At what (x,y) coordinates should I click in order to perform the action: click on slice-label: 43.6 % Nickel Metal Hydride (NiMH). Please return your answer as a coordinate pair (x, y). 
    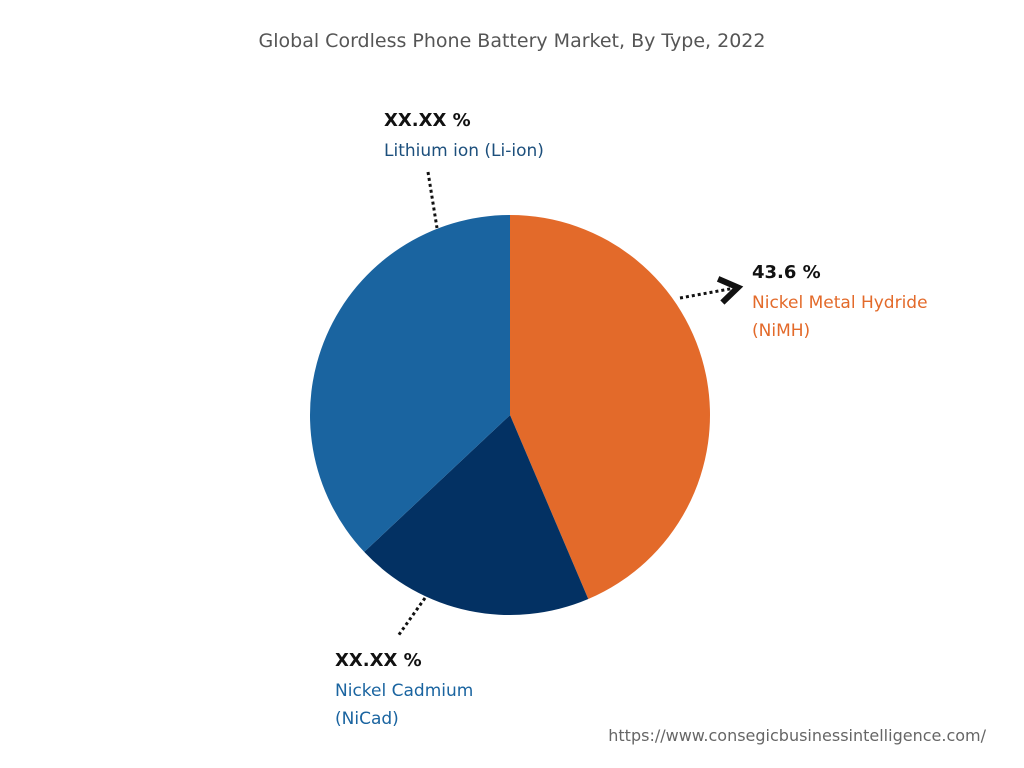
    Looking at the image, I should click on (852, 303).